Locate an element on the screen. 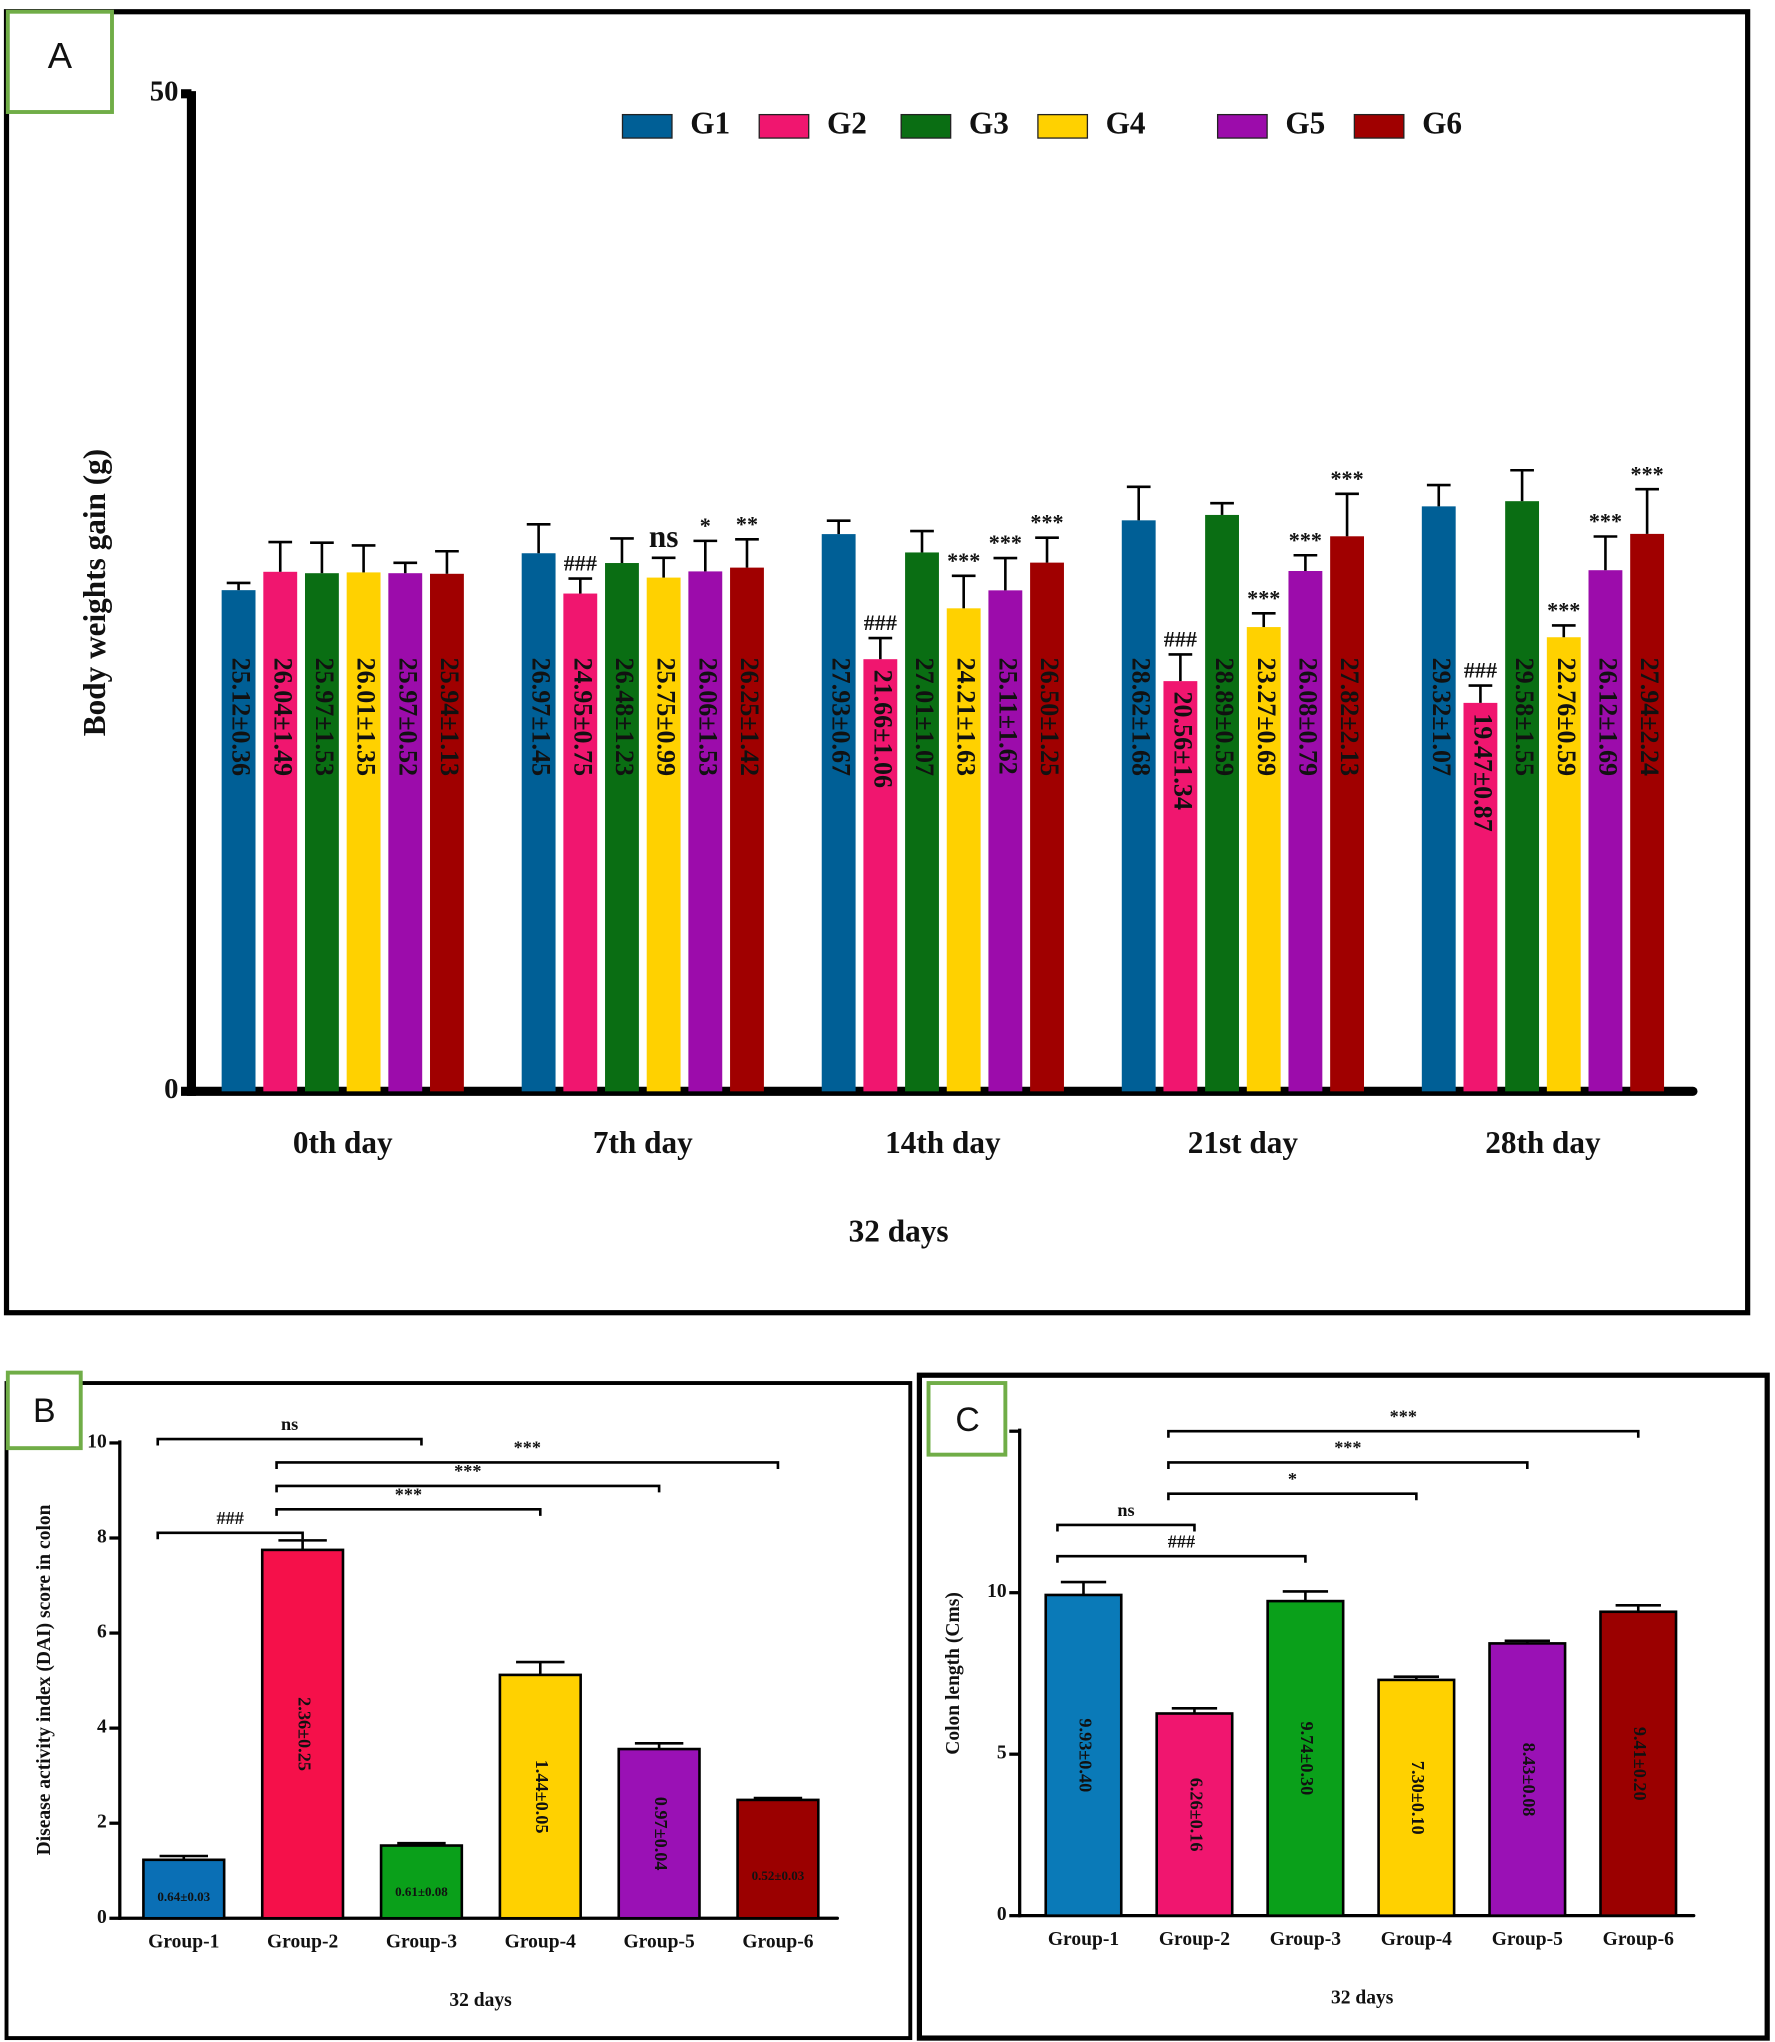  value-label: 27.93±0.67 is located at coordinates (841, 717).